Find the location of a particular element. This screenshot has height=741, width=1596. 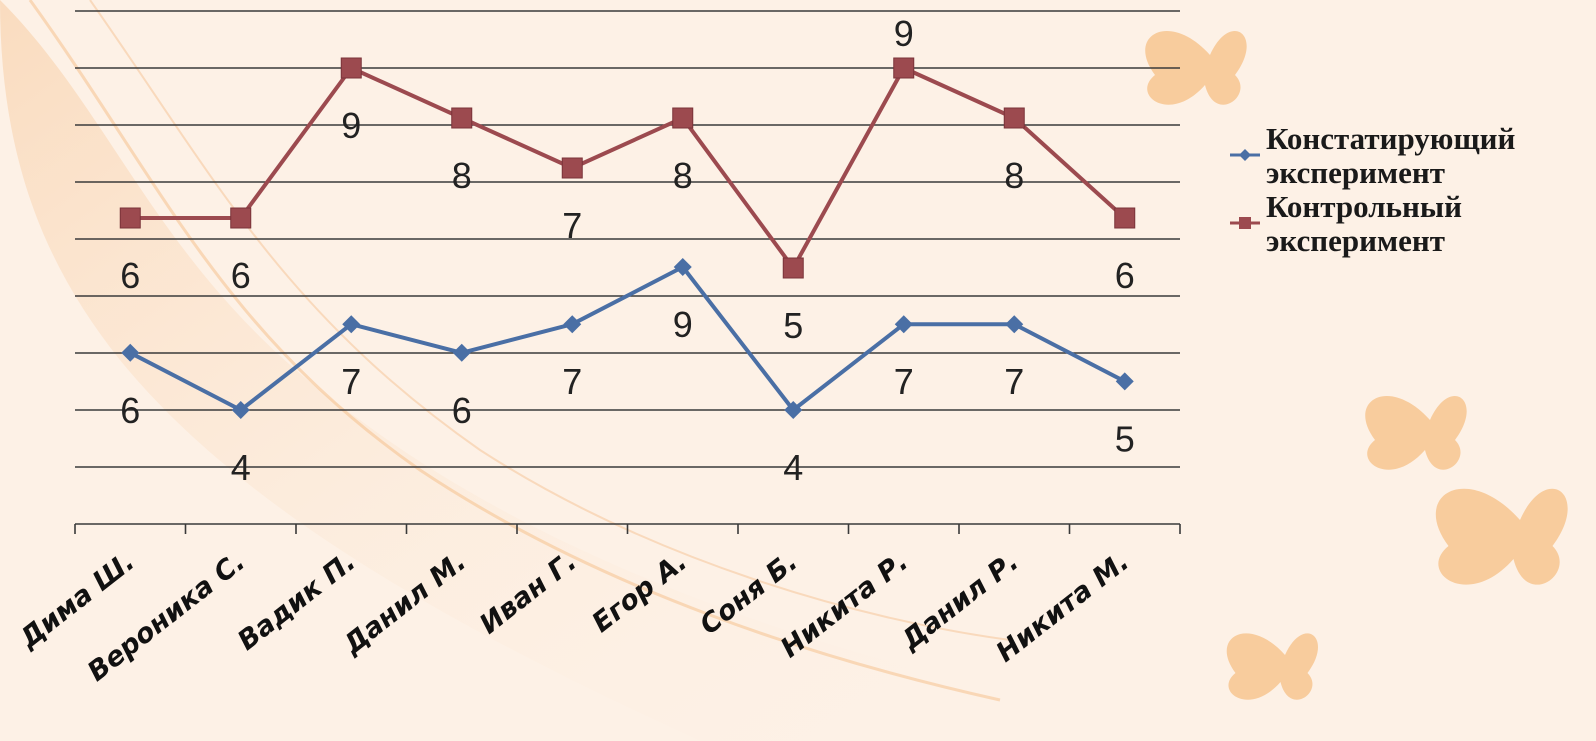

legend-label-line1: Констатирующий is located at coordinates (1391, 138).